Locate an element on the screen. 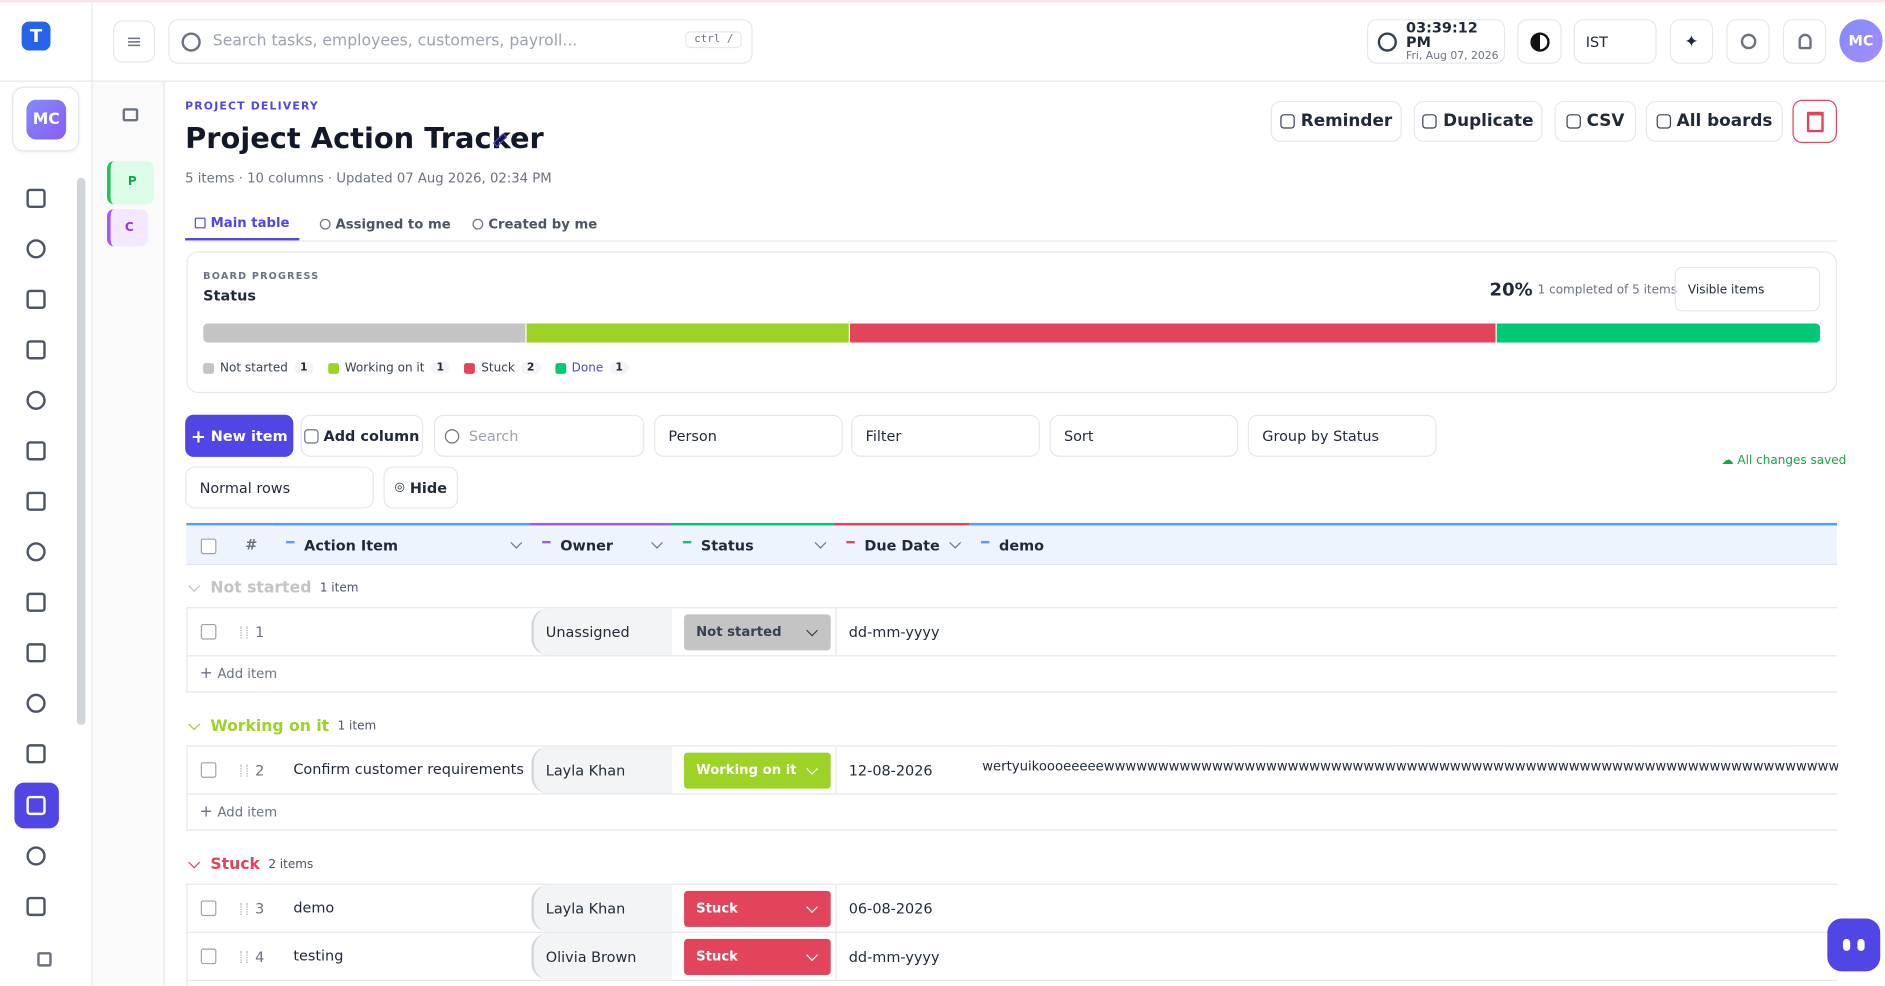 This screenshot has height=986, width=1885. group-by: Group by Status is located at coordinates (1342, 435).